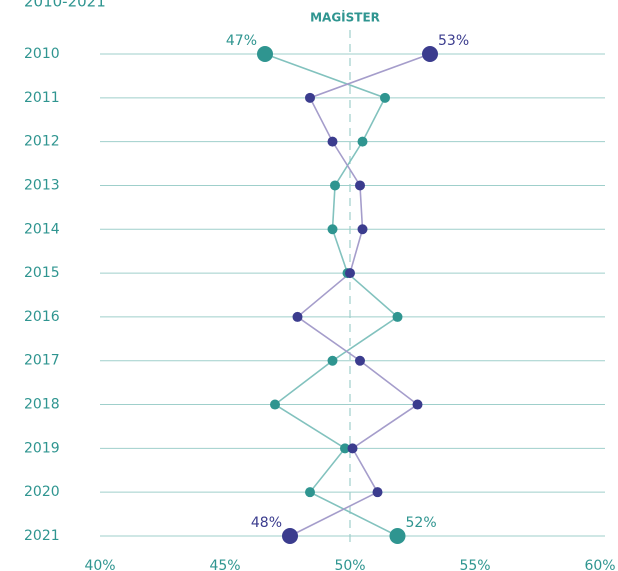  Describe the element at coordinates (266, 523) in the screenshot. I see `value-label: 48%` at that location.